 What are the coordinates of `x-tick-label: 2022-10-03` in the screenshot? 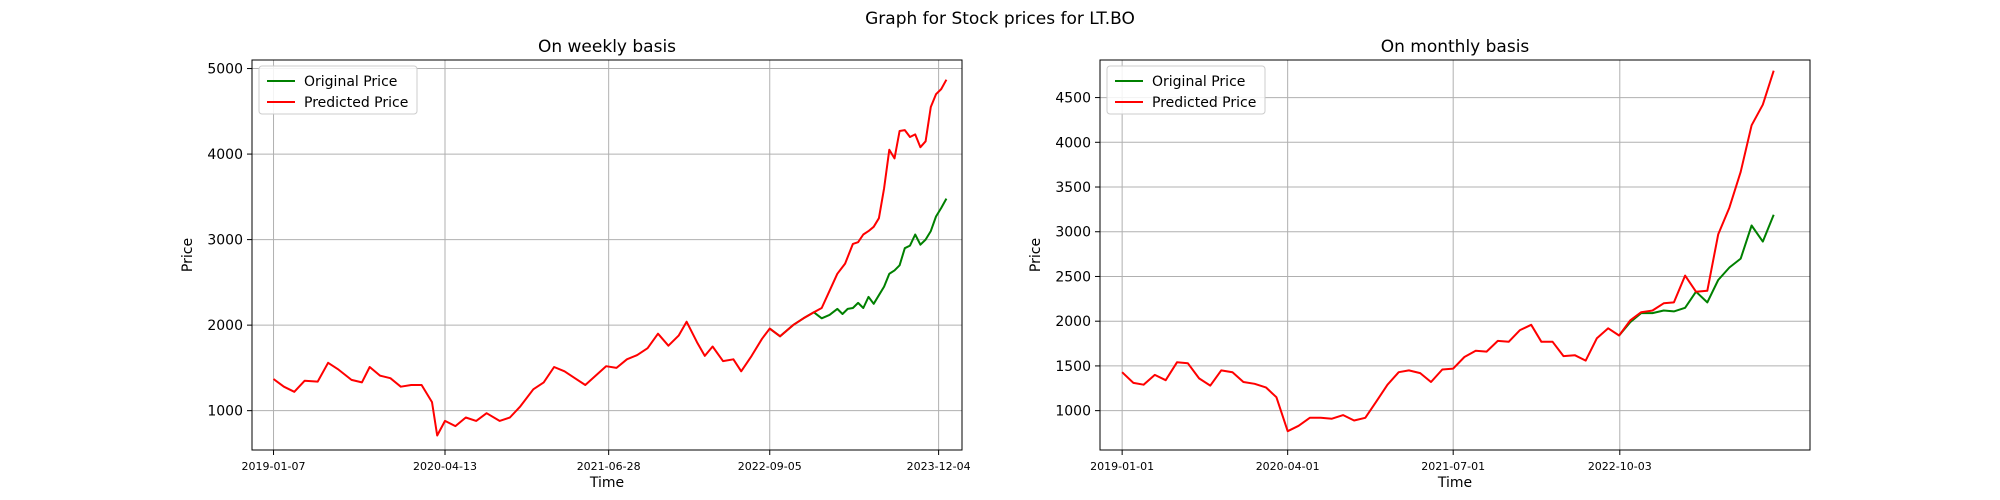 It's located at (1620, 466).